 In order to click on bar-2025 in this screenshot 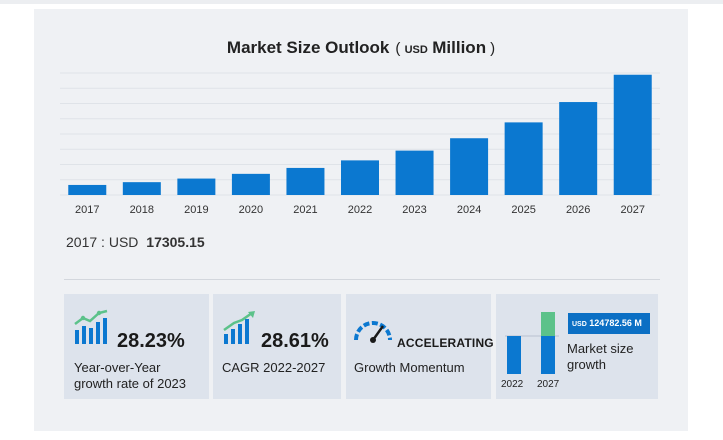, I will do `click(523, 158)`.